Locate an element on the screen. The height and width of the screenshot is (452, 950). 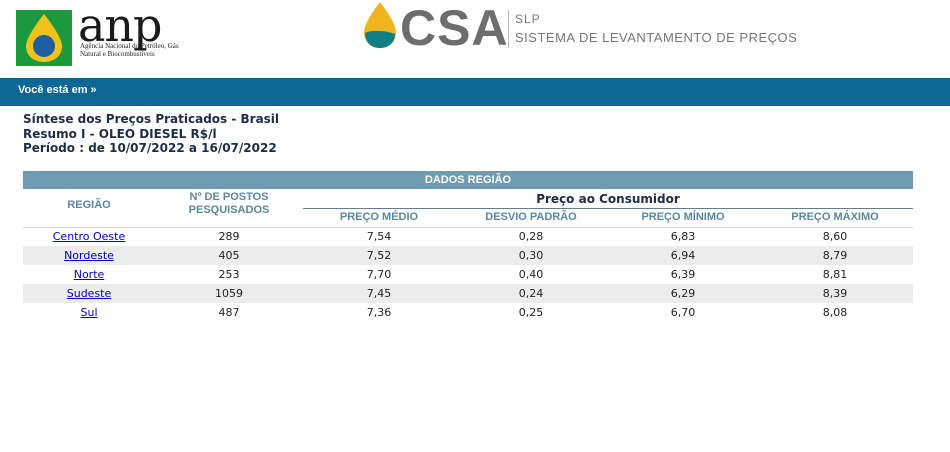
table-row: Sul 487 7,36 0,25 6,70 8,08 is located at coordinates (468, 312).